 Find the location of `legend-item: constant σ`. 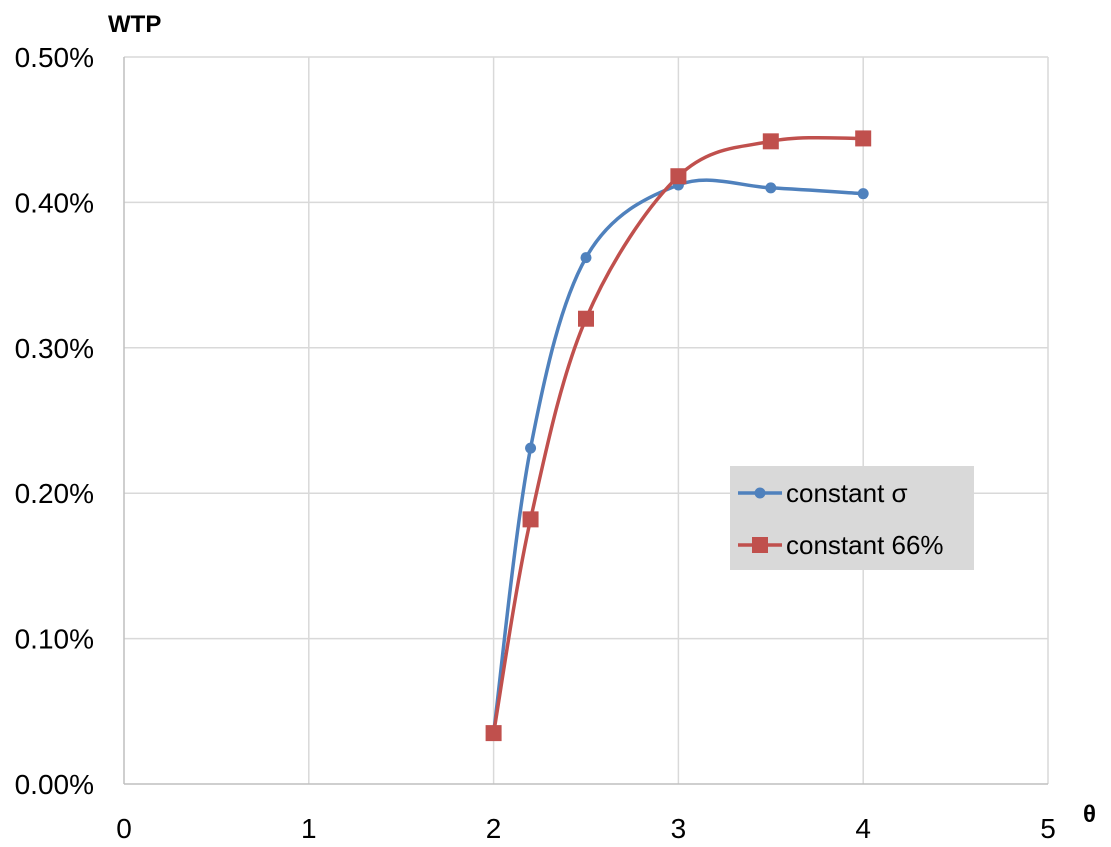

legend-item: constant σ is located at coordinates (823, 493).